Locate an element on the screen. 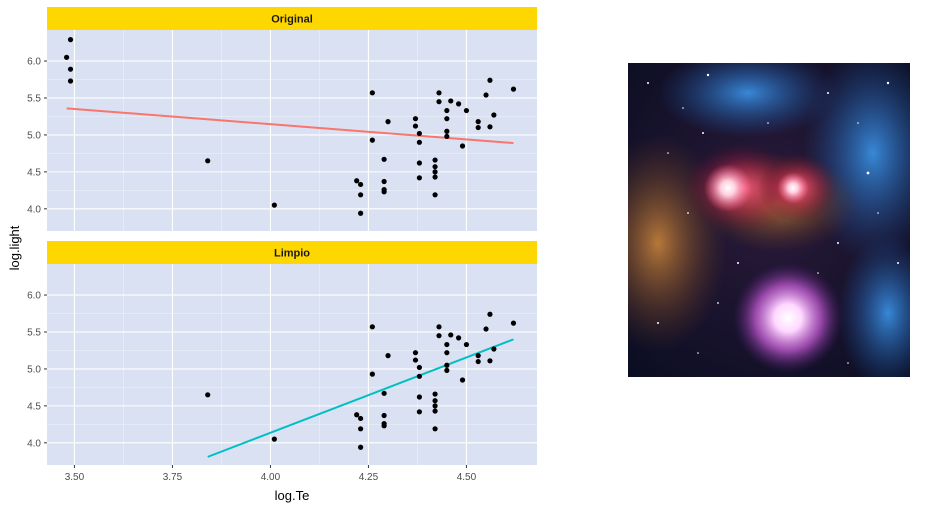  x-tick-label: 3.50 is located at coordinates (75, 477).